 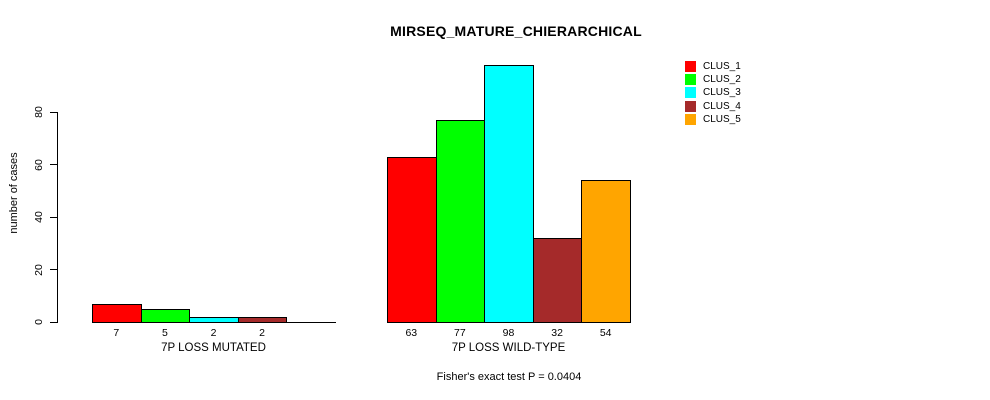 I want to click on legend-item-clus_1: CLUS_1, so click(x=713, y=66).